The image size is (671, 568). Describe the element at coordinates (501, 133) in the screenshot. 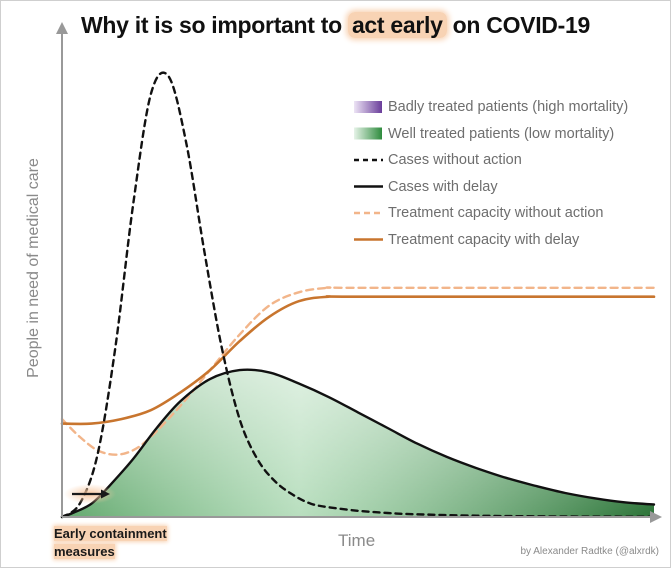

I see `legend-label: Well treated patients (low mortality)` at that location.